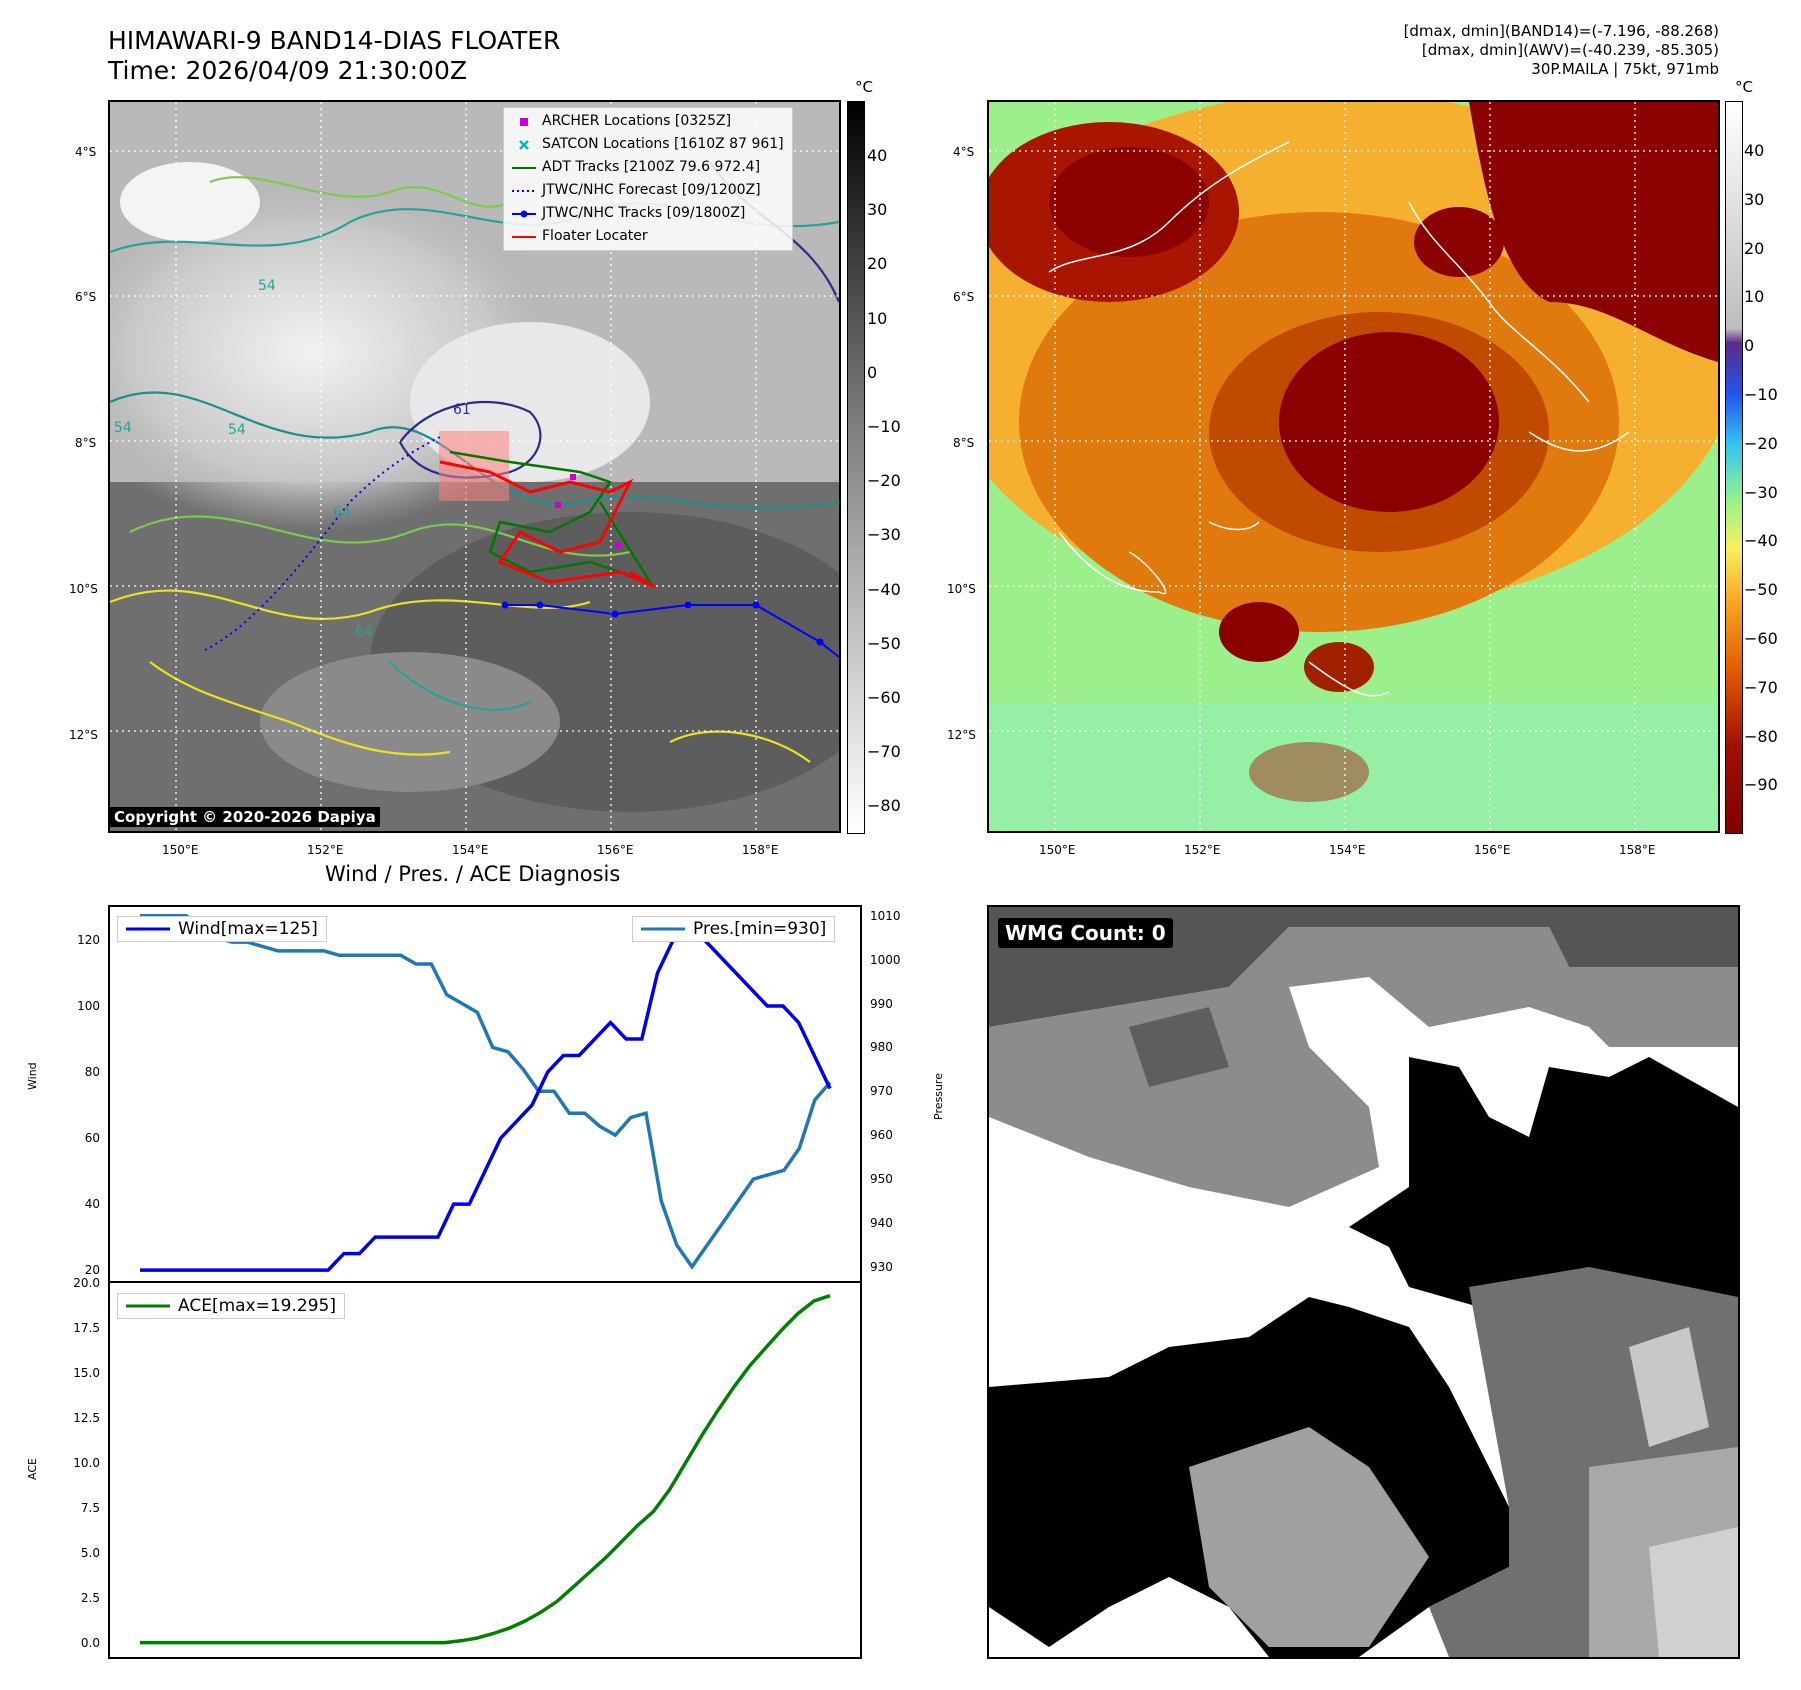  What do you see at coordinates (615, 850) in the screenshot?
I see `lon-label: 156°E` at bounding box center [615, 850].